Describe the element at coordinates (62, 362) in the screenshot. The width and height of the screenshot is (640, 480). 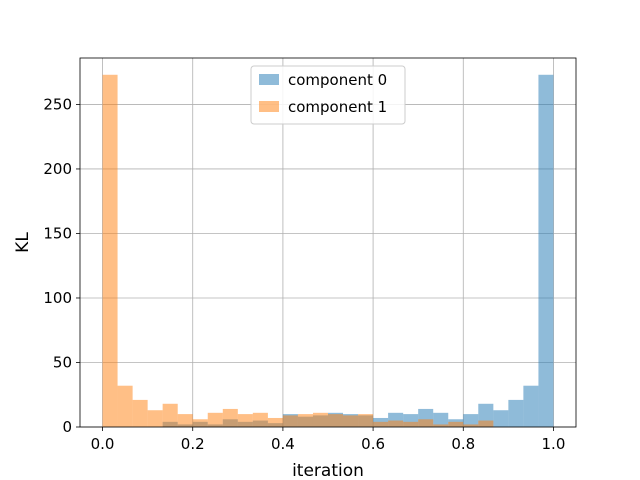
I see `y-tick-label: 50` at that location.